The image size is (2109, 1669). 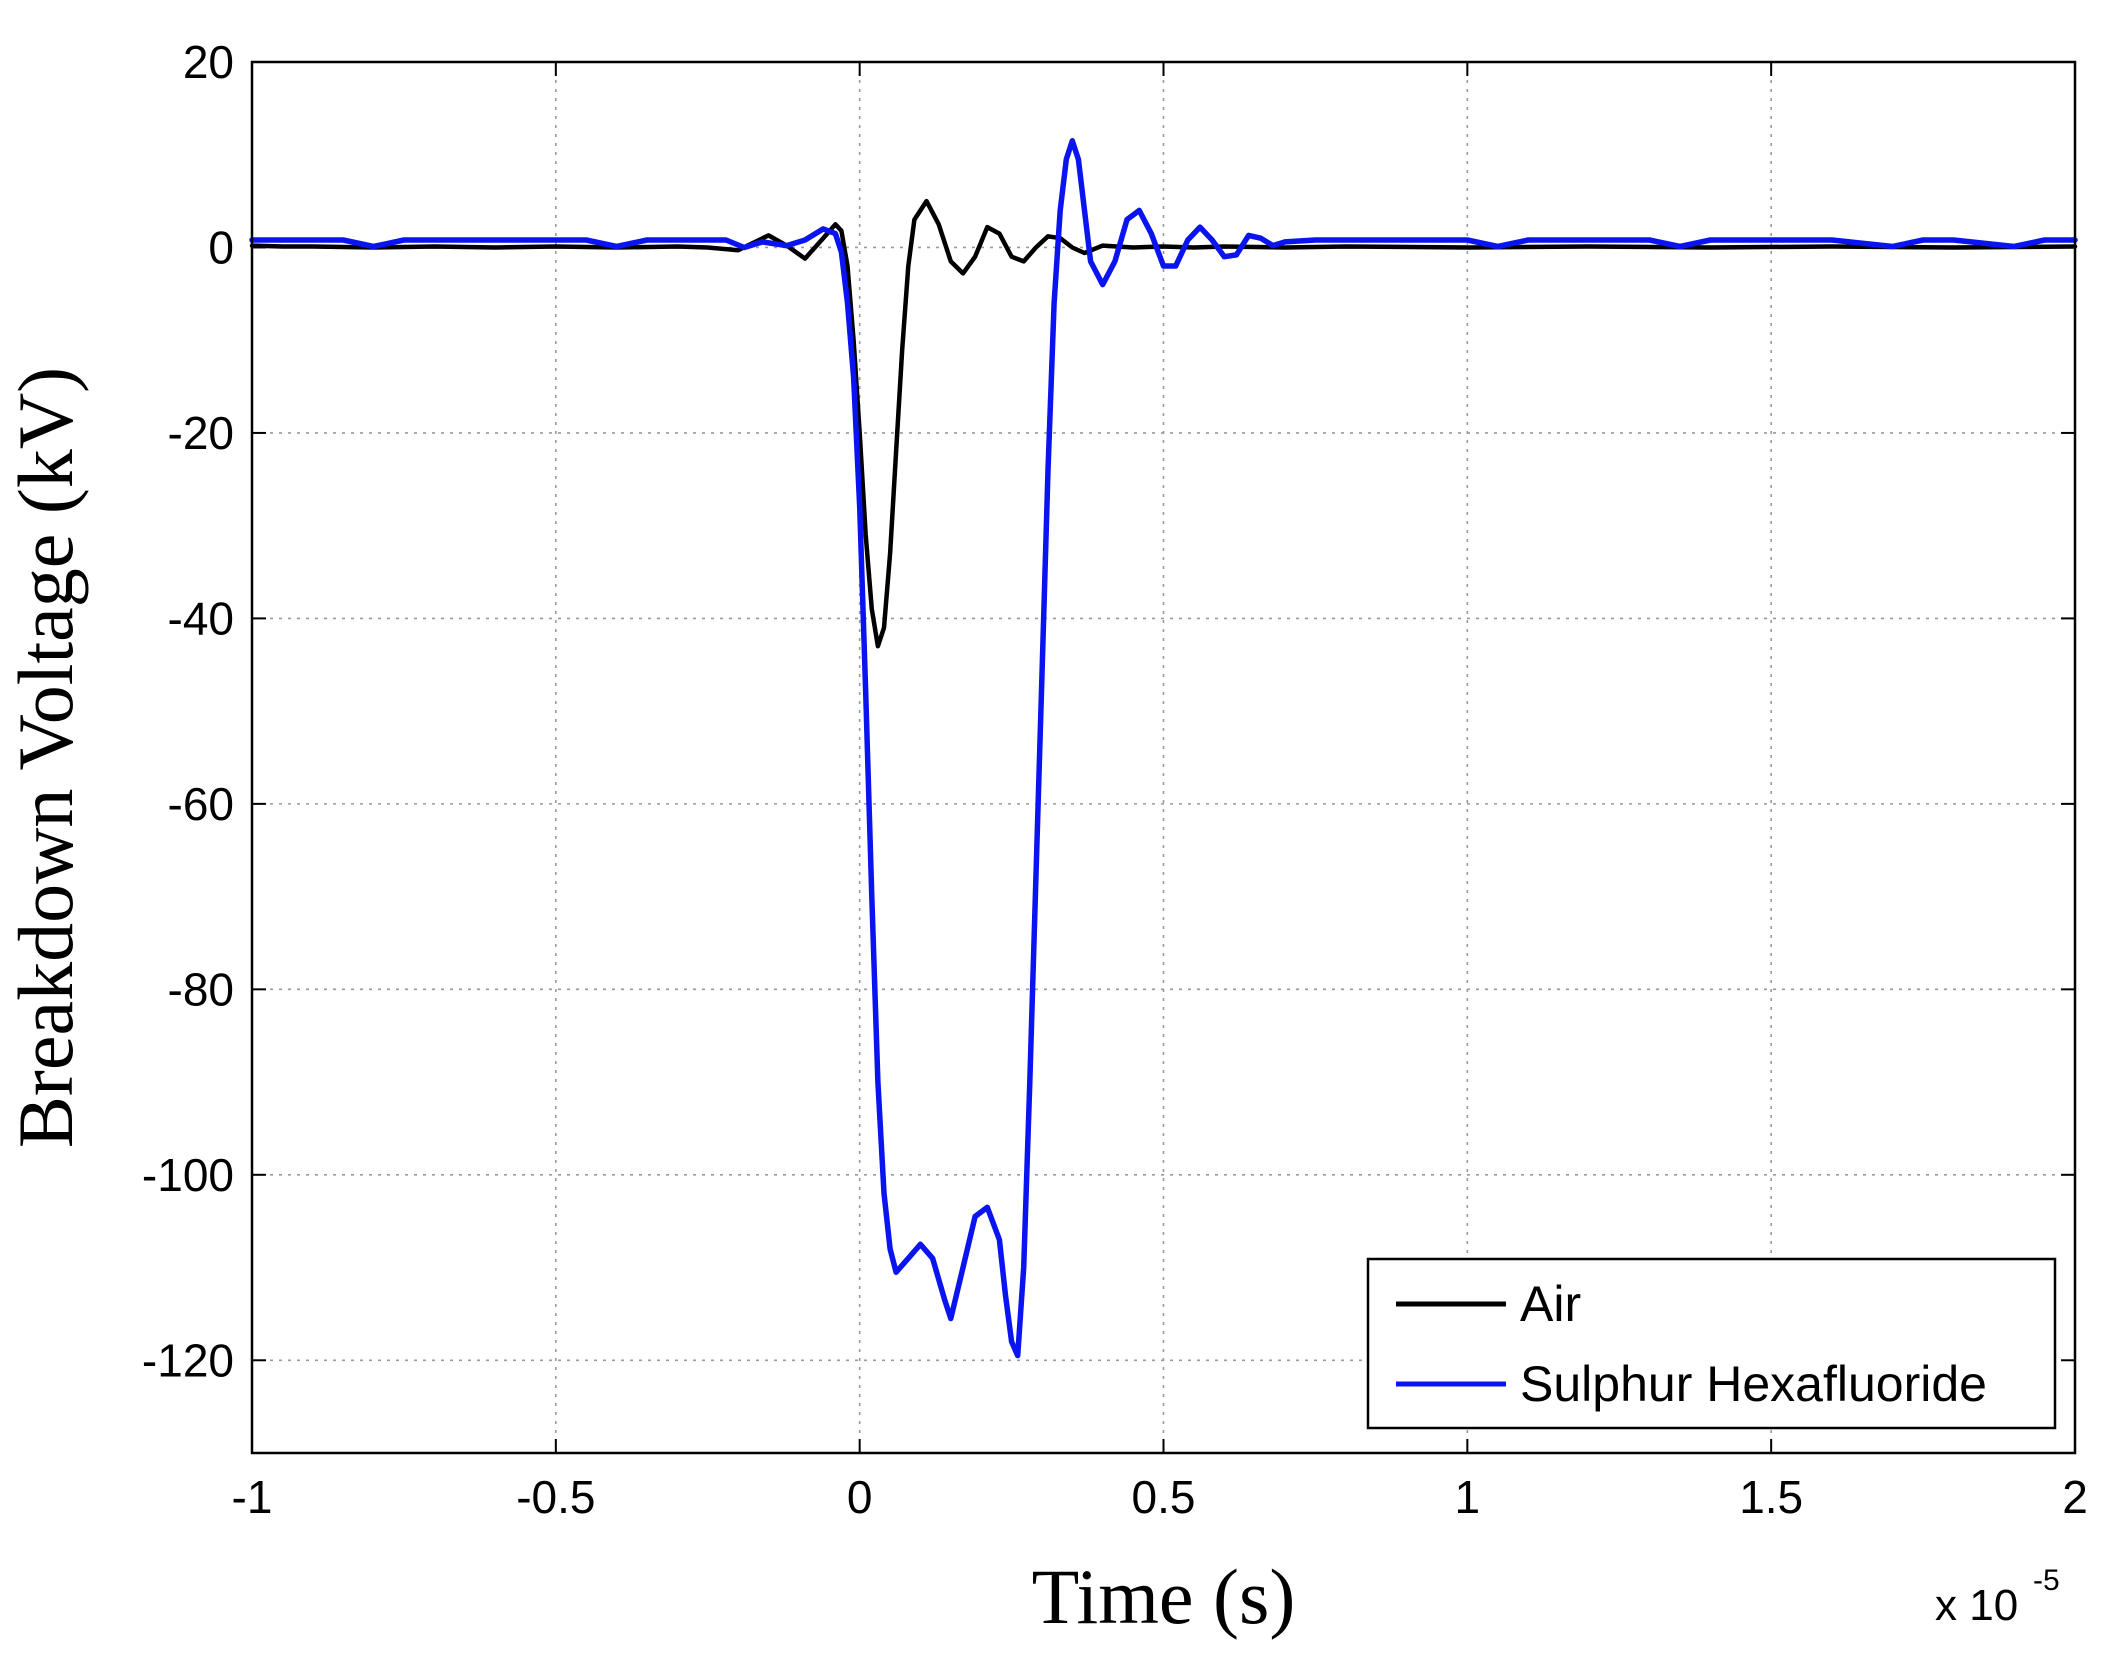 What do you see at coordinates (201, 989) in the screenshot?
I see `y-tick-label: -80` at bounding box center [201, 989].